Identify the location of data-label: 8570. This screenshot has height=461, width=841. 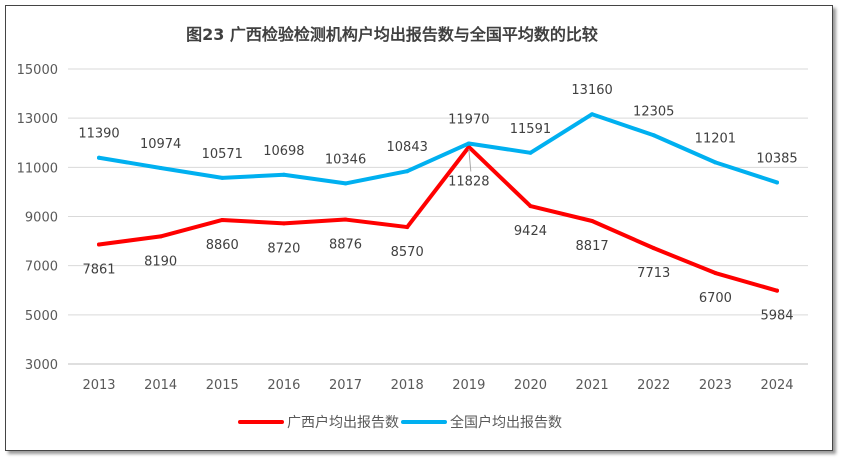
(407, 252).